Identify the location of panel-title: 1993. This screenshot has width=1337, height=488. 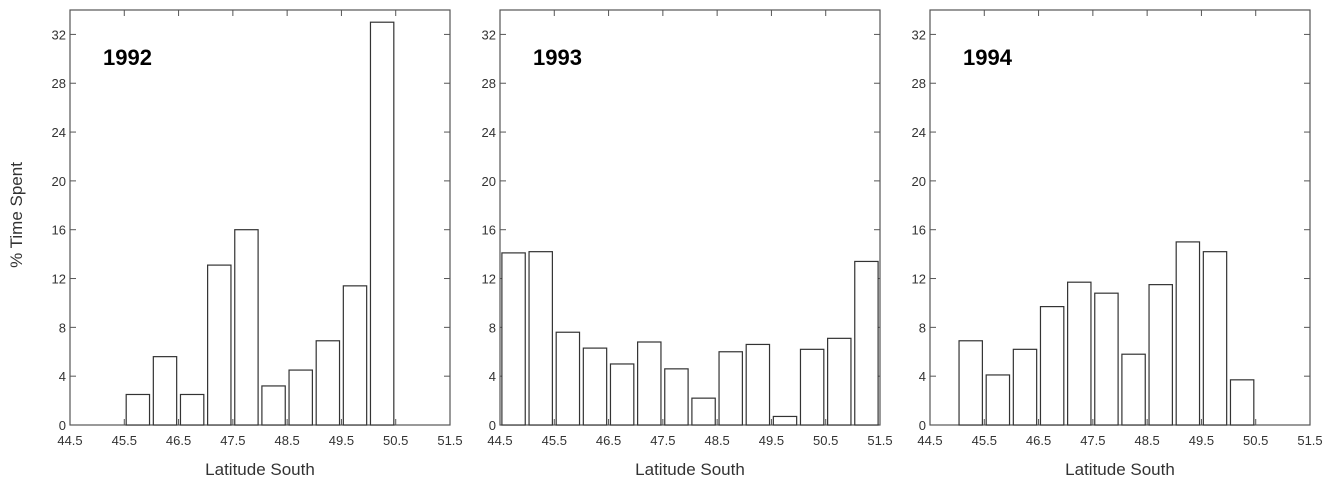
(557, 57).